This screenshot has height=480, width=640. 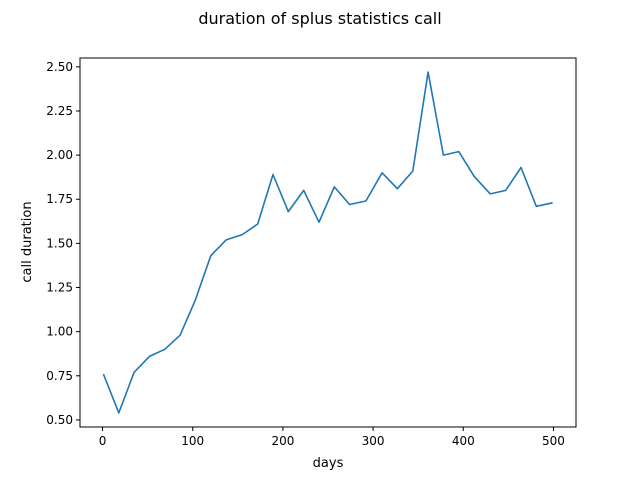 What do you see at coordinates (328, 463) in the screenshot?
I see `x-axis-label: days` at bounding box center [328, 463].